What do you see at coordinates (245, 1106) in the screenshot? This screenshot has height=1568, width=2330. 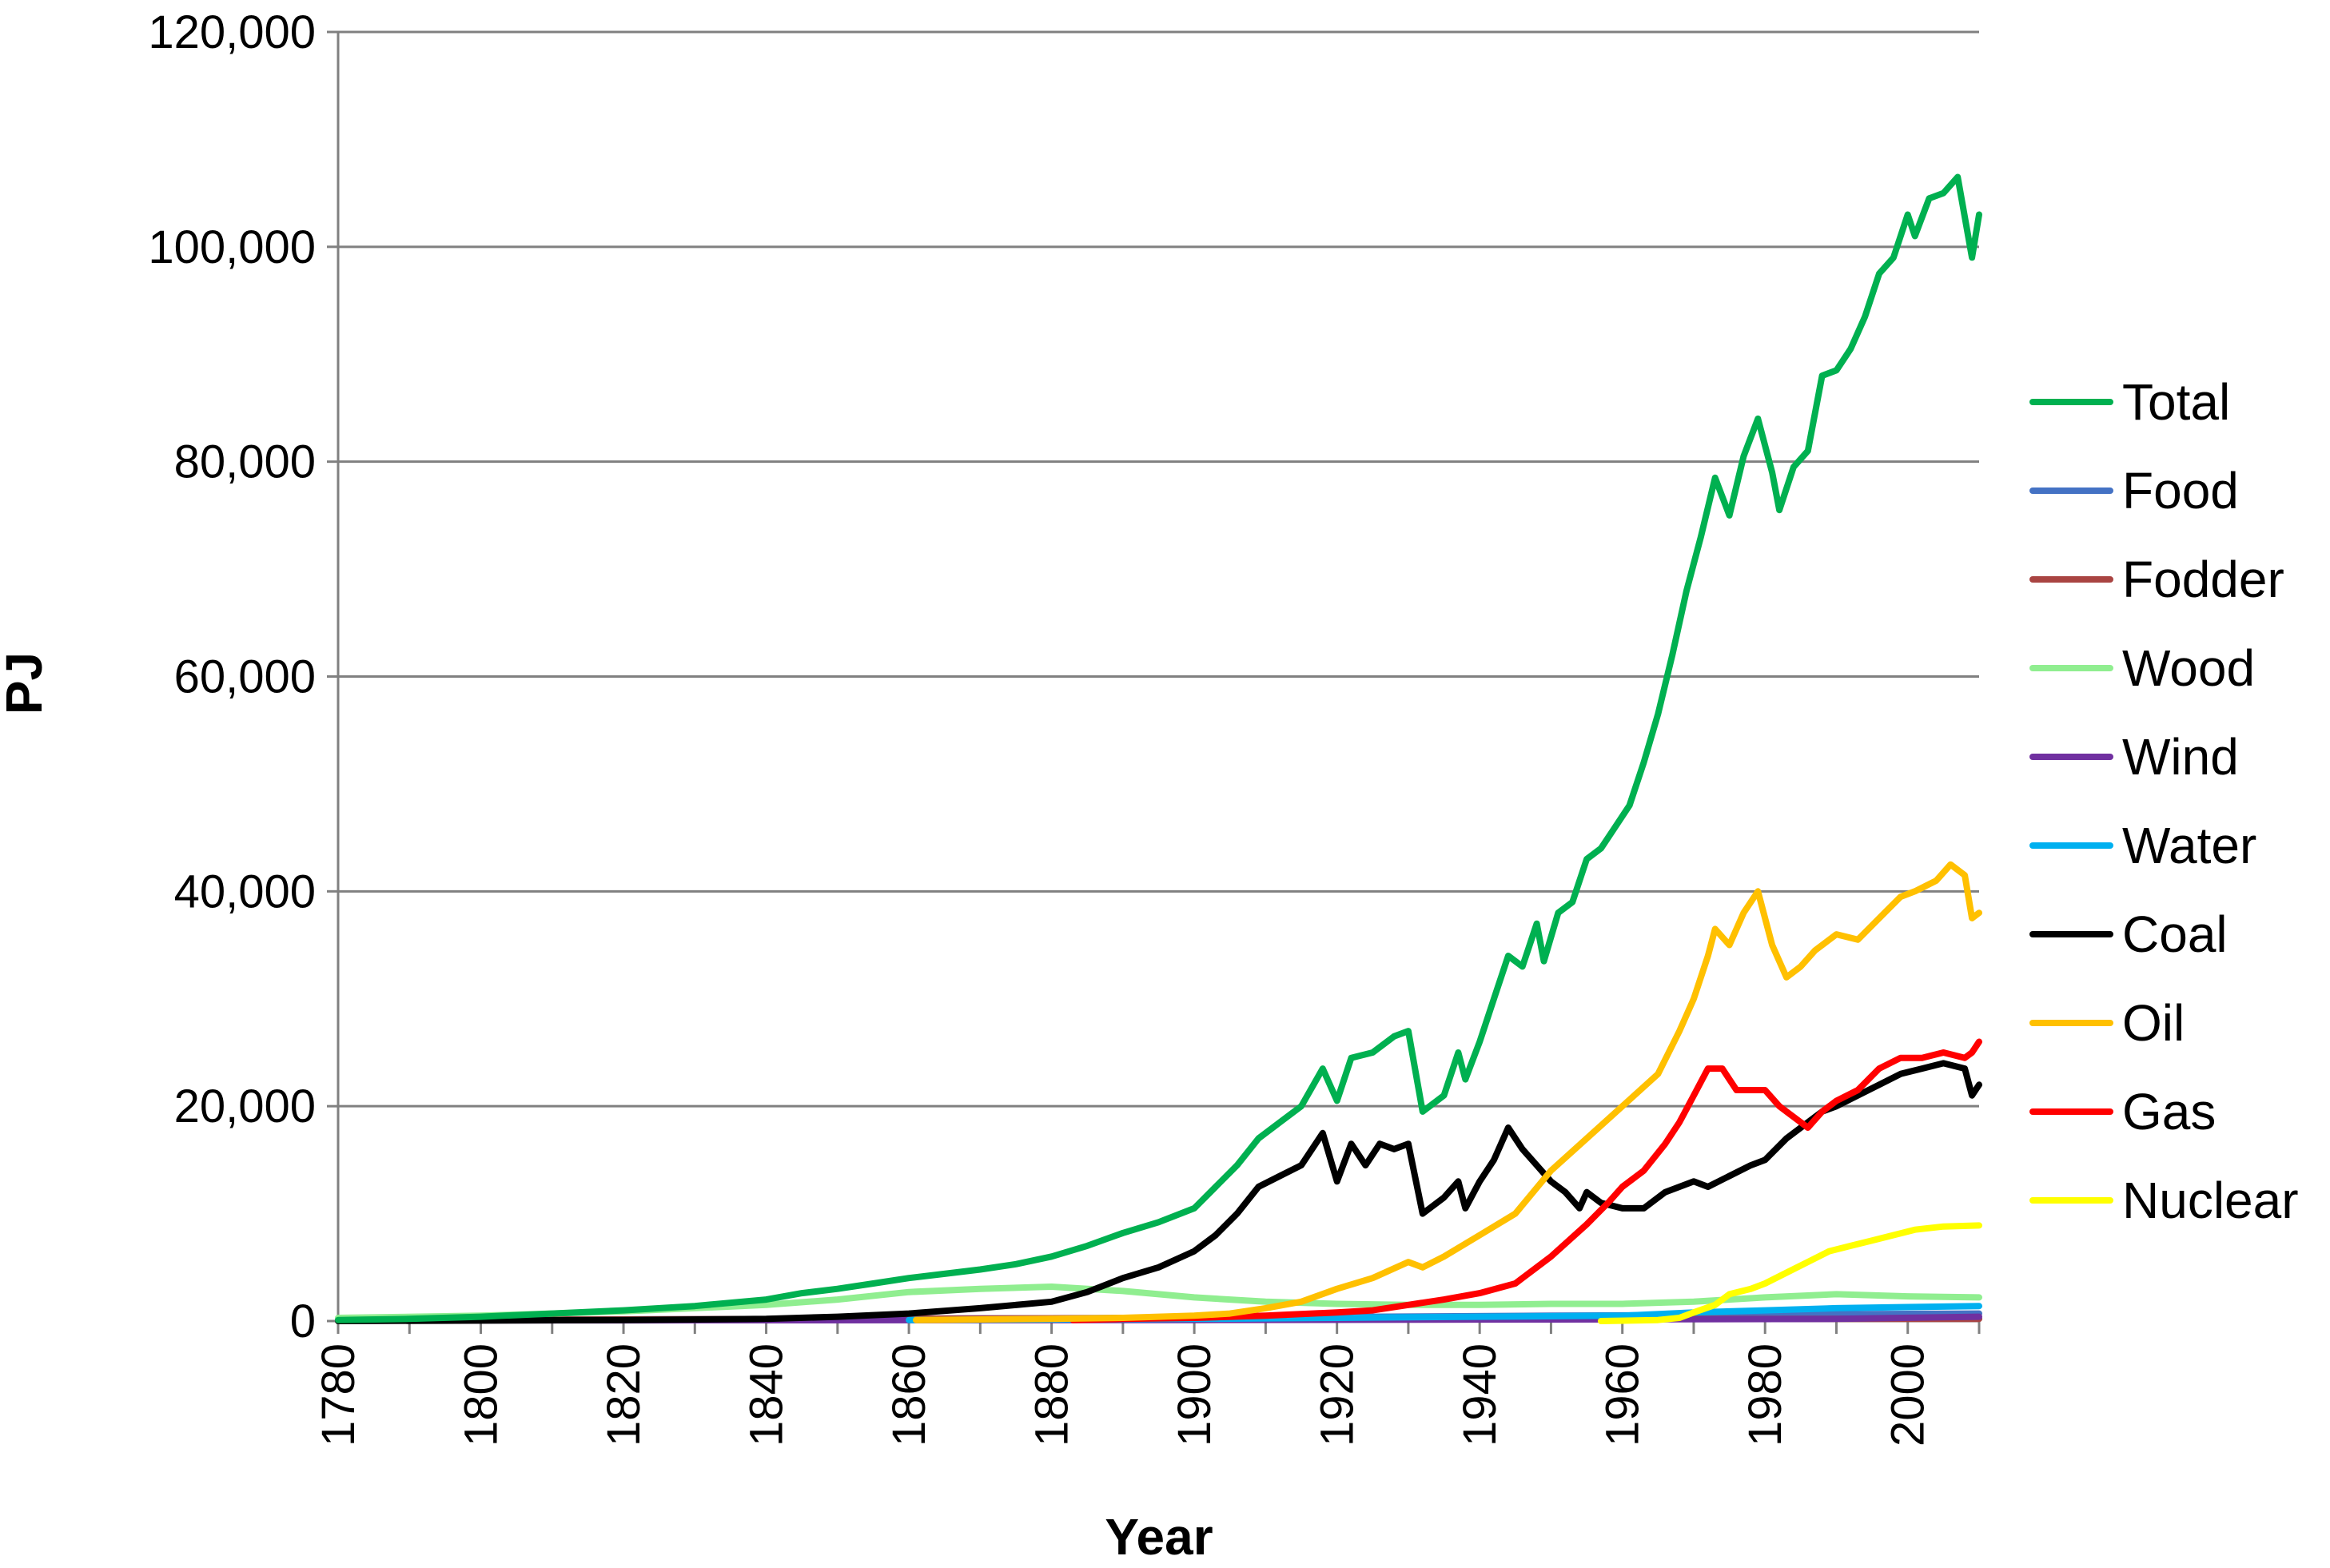 I see `y-tick-label: 20,000` at bounding box center [245, 1106].